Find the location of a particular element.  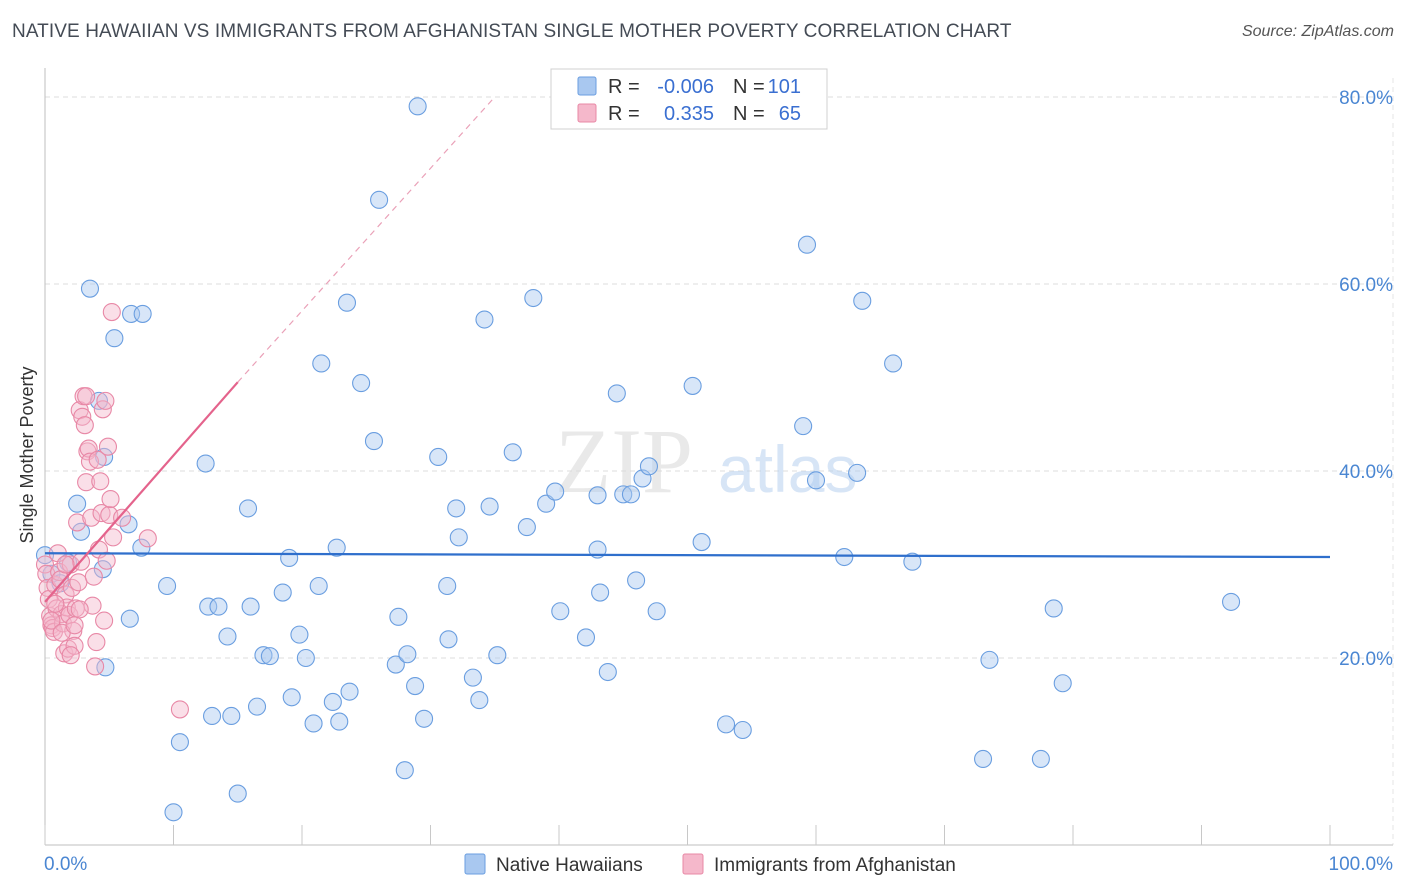

legend-swatch-native-hawaiians is located at coordinates (587, 86).